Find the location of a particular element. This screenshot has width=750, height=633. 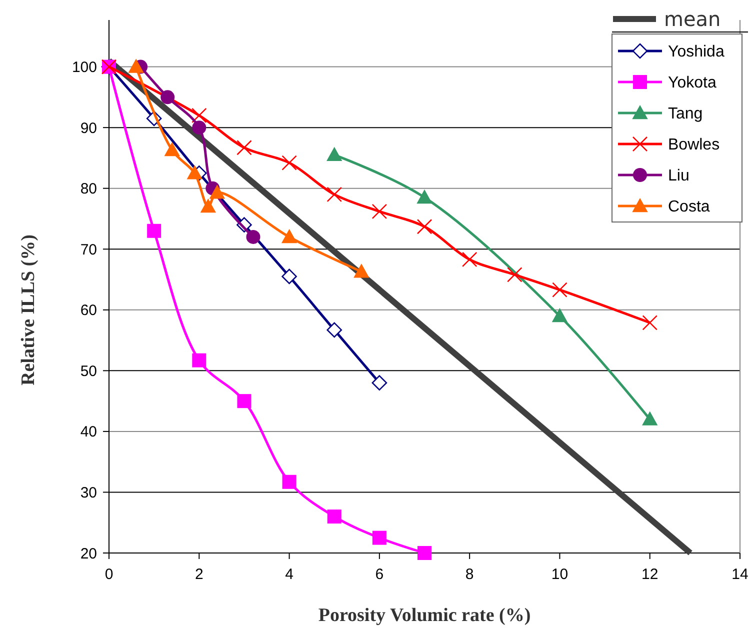

y-axis-title: Relative ILLS (%) is located at coordinates (28, 310).